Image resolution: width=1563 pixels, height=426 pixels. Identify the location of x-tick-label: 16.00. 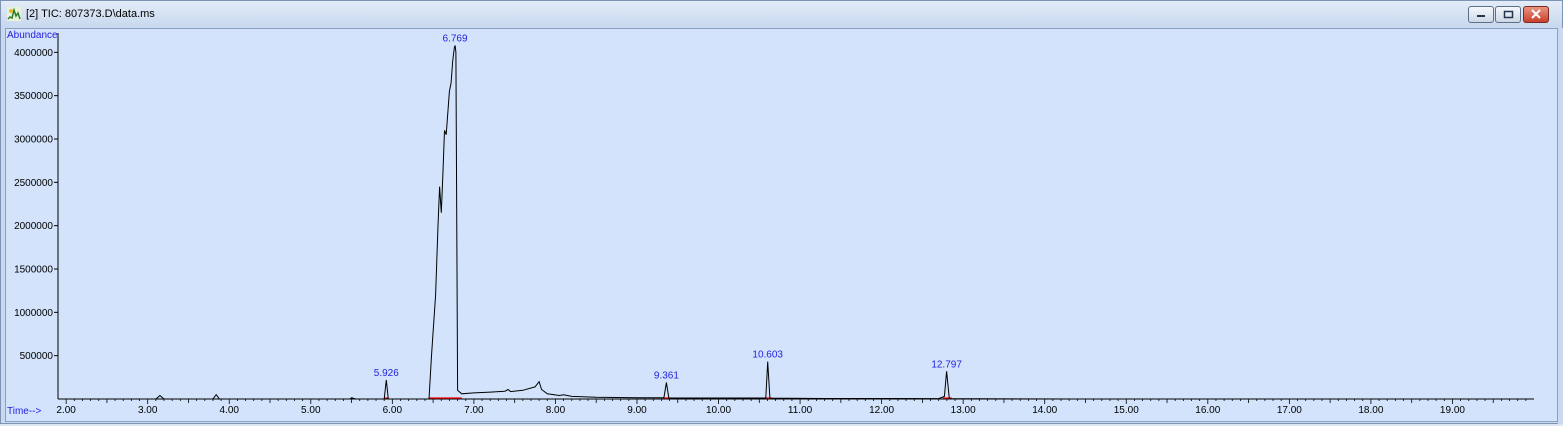
(1207, 410).